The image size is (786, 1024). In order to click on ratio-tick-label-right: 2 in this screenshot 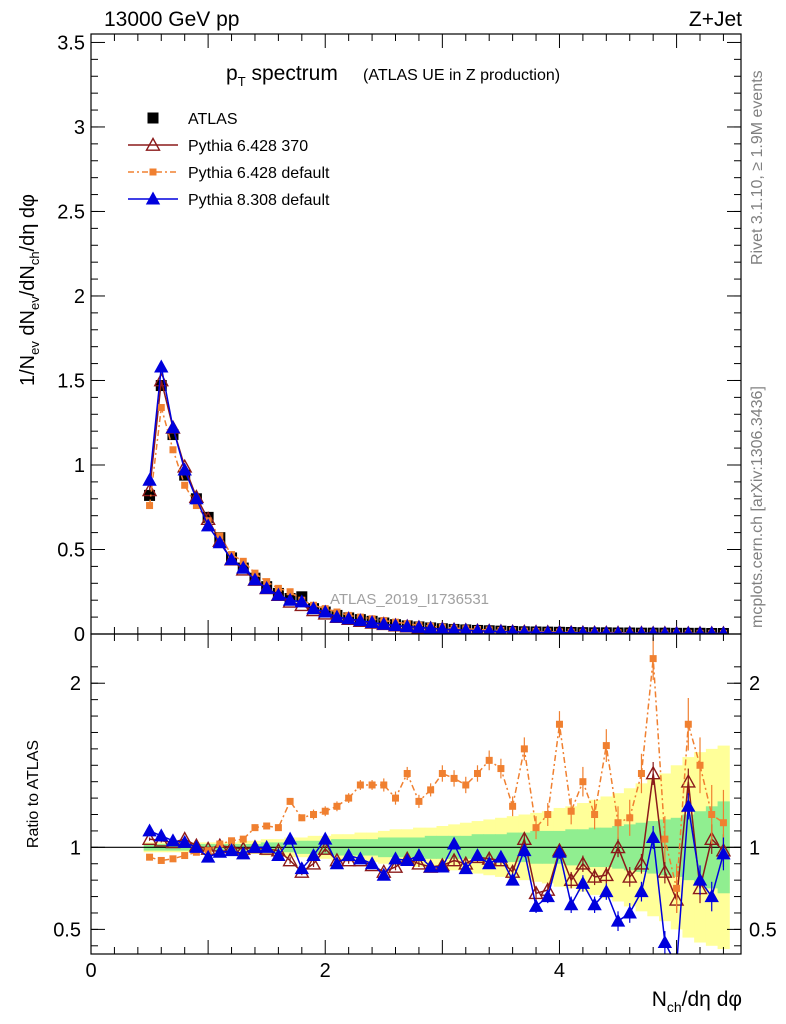, I will do `click(754, 684)`.